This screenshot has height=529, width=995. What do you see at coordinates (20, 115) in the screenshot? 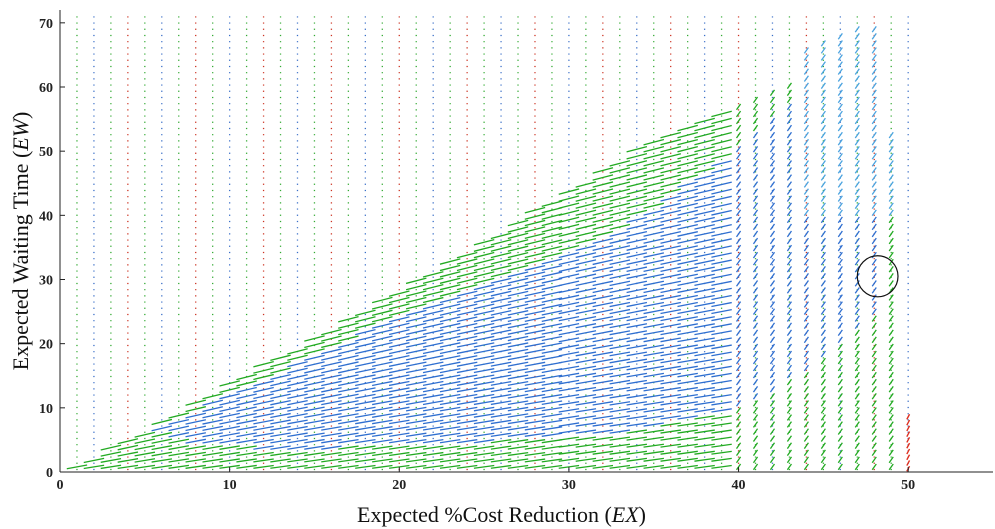
I see `y-axis-label-end: )` at bounding box center [20, 115].